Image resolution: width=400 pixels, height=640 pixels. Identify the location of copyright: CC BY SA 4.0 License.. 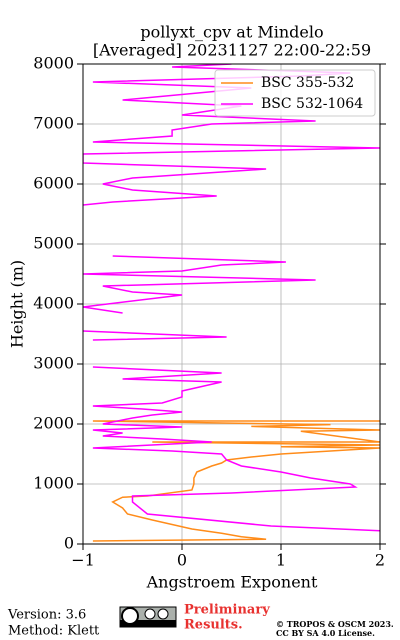
(325, 633).